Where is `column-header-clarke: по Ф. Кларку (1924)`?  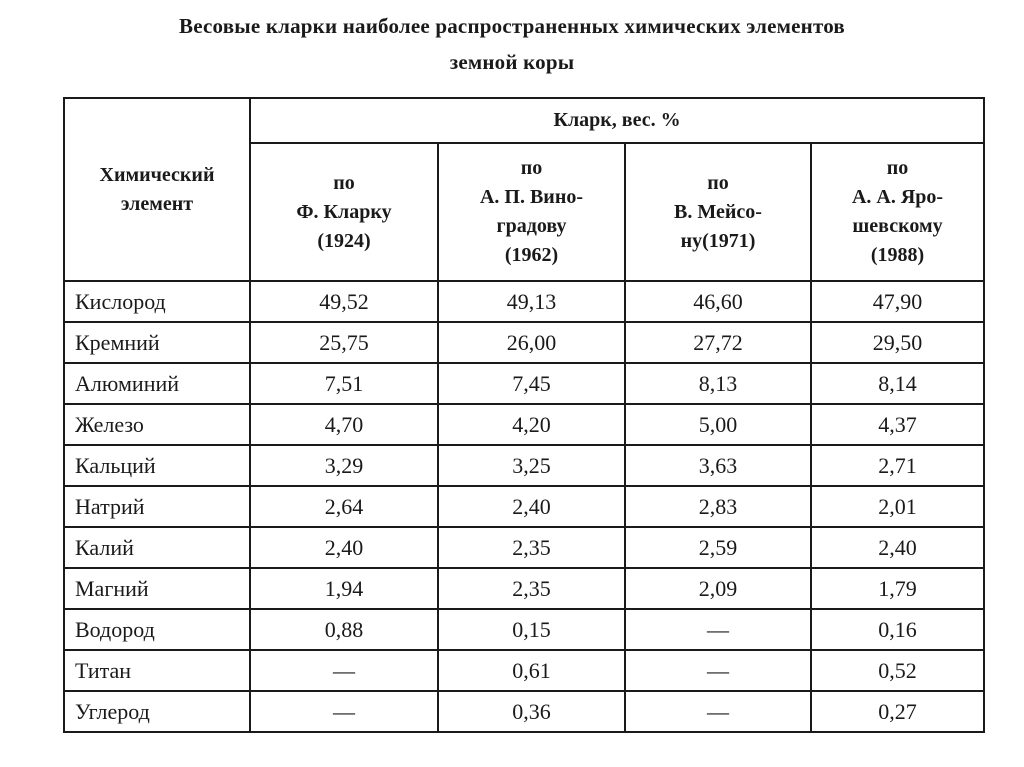 column-header-clarke: по Ф. Кларку (1924) is located at coordinates (344, 212).